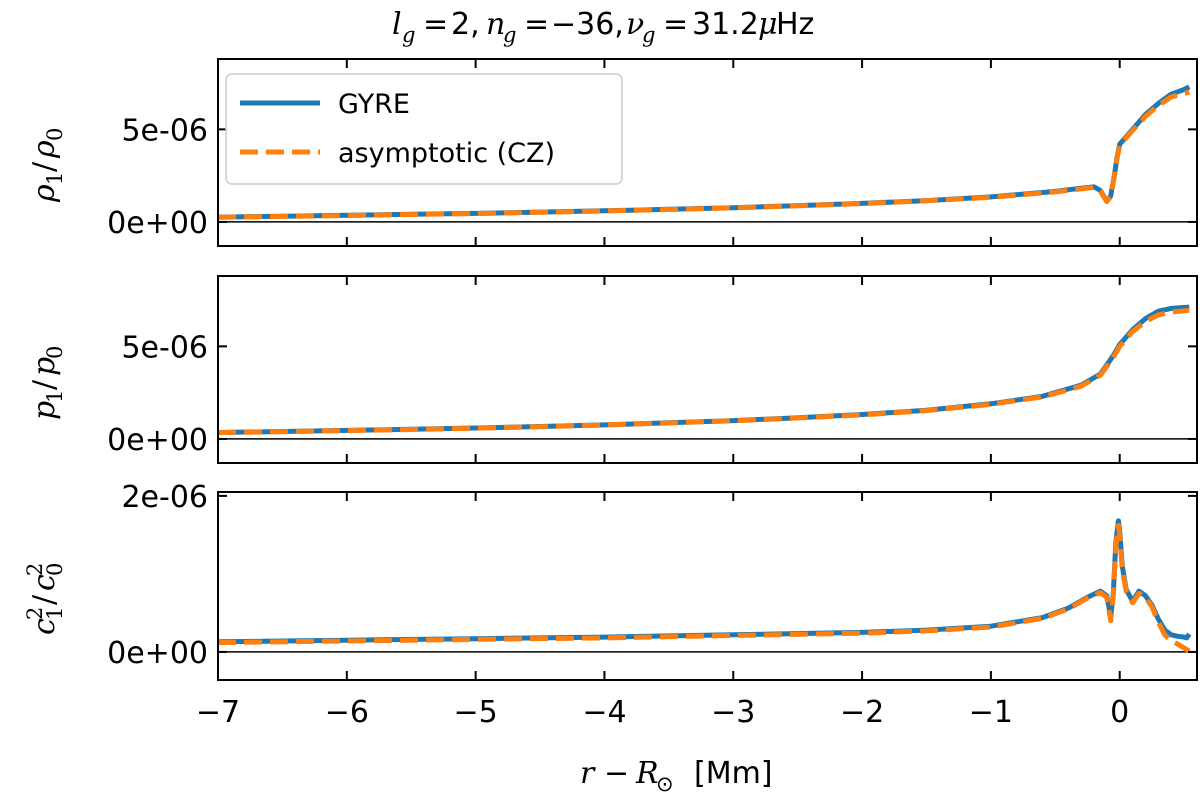 The width and height of the screenshot is (1200, 797). What do you see at coordinates (862, 712) in the screenshot?
I see `x-tick-label: −2` at bounding box center [862, 712].